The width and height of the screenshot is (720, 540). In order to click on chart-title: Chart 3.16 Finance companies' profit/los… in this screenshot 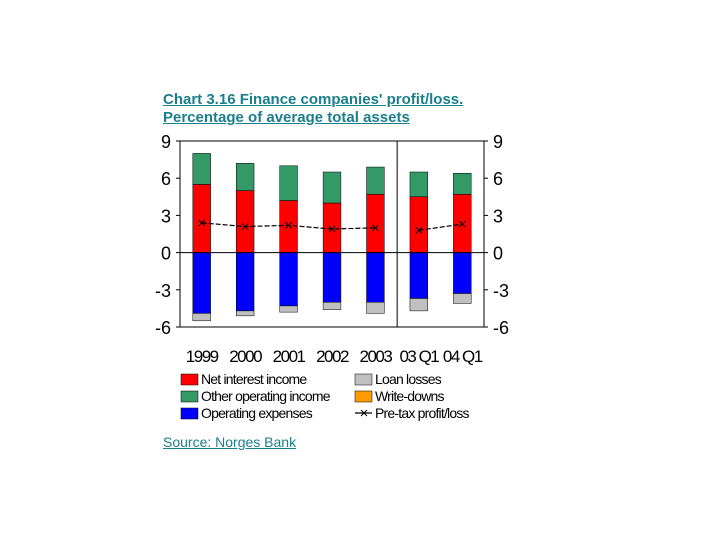, I will do `click(313, 109)`.